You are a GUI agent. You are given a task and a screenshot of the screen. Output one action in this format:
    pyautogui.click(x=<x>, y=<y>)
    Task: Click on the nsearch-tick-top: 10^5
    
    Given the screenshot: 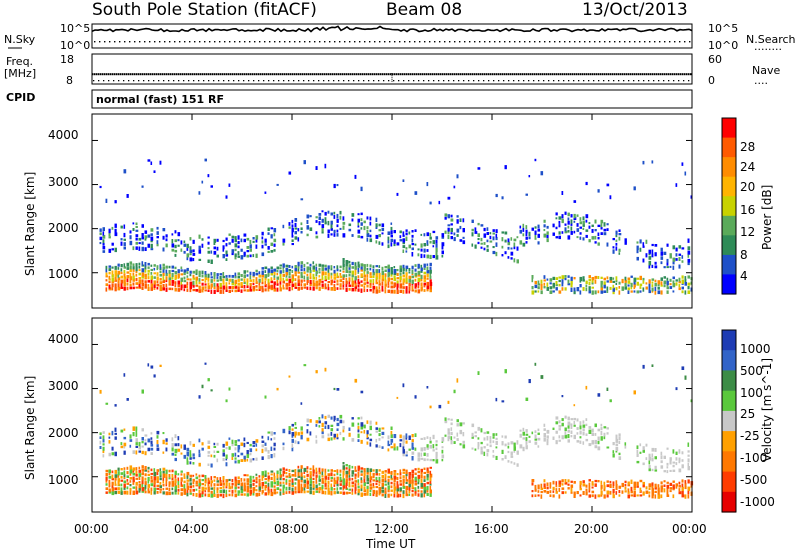 What is the action you would take?
    pyautogui.click(x=723, y=28)
    